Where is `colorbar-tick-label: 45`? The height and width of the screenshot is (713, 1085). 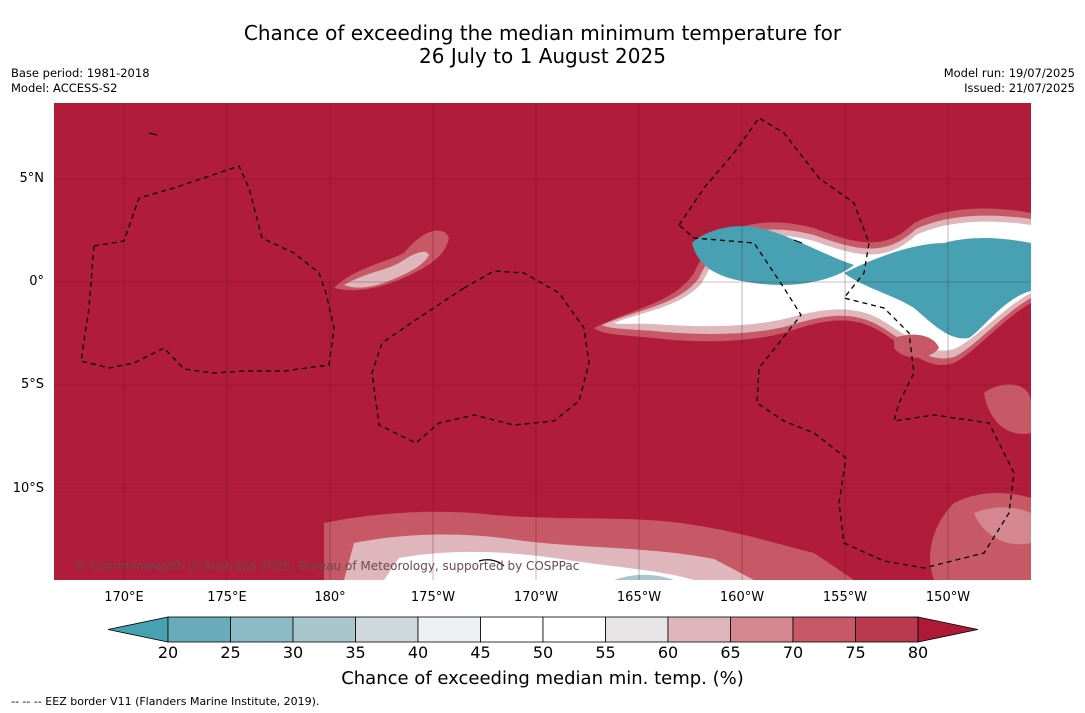
colorbar-tick-label: 45 is located at coordinates (480, 652).